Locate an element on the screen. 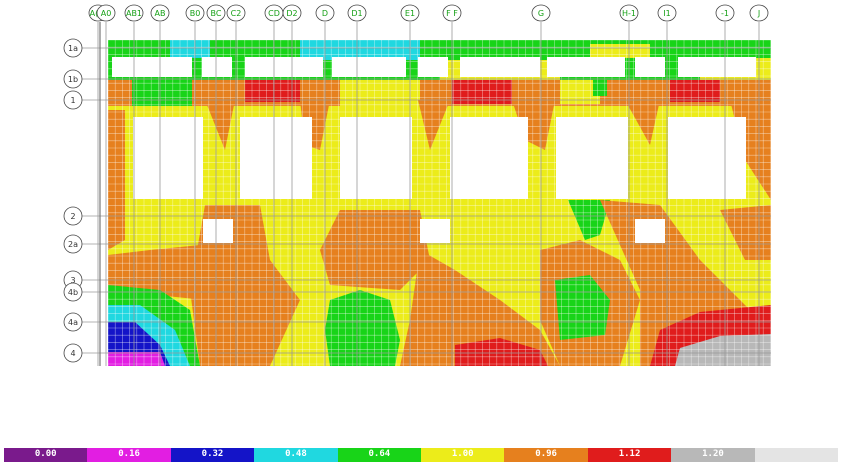 Image resolution: width=841 pixels, height=468 pixels. row-label-2: 2 is located at coordinates (72, 216).